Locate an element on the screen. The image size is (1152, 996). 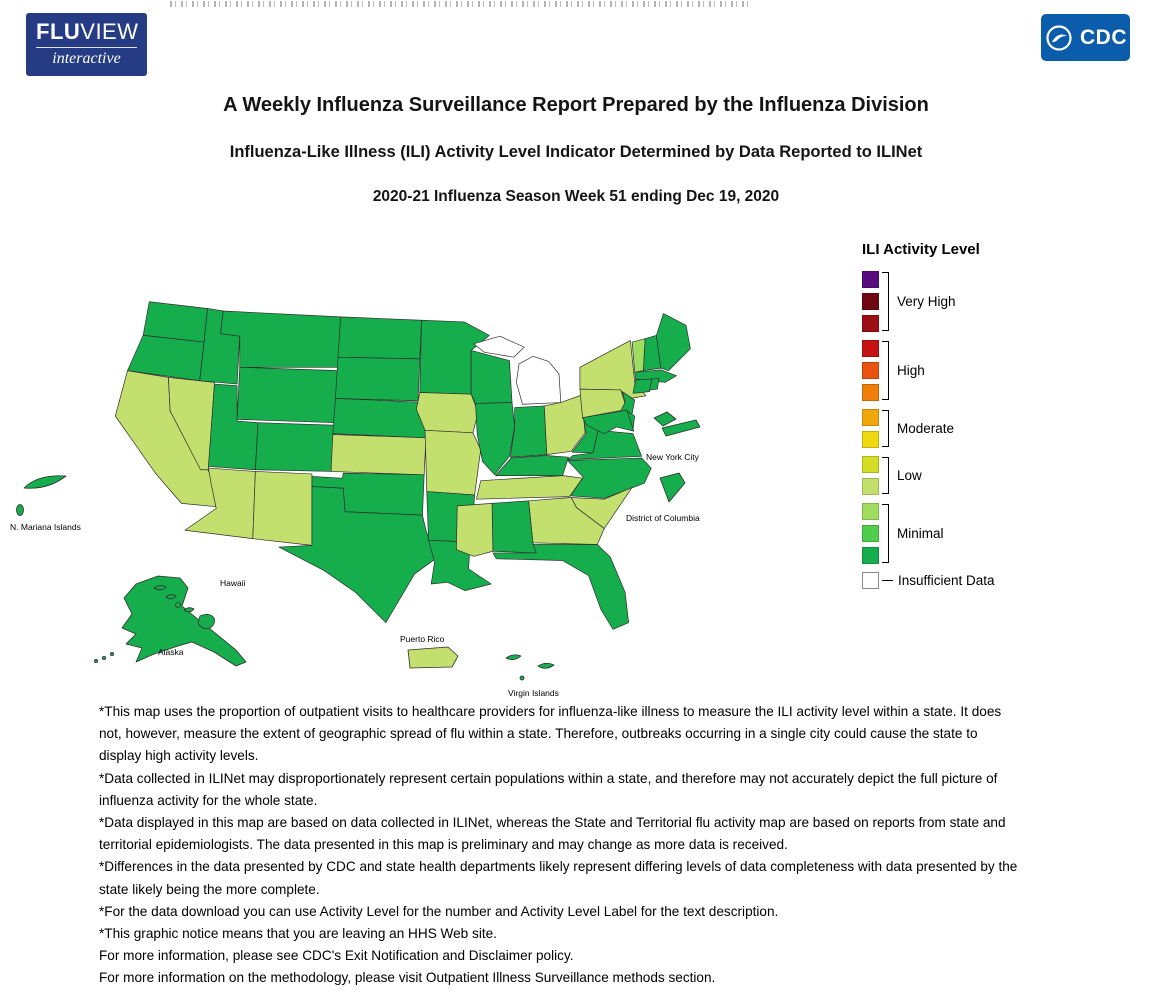
state-KS is located at coordinates (378, 455).